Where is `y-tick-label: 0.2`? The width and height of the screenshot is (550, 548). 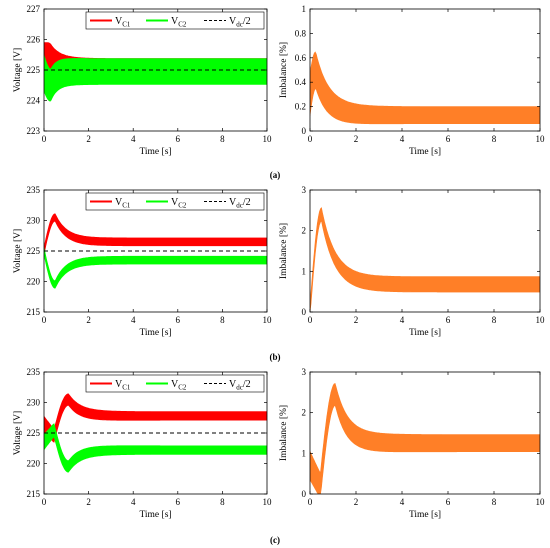 y-tick-label: 0.2 is located at coordinates (300, 107).